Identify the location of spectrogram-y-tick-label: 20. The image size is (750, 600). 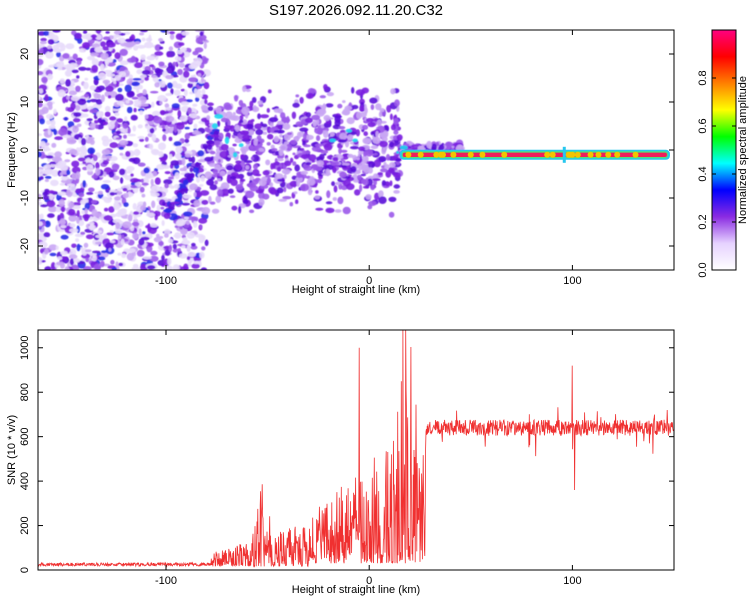
(25, 54).